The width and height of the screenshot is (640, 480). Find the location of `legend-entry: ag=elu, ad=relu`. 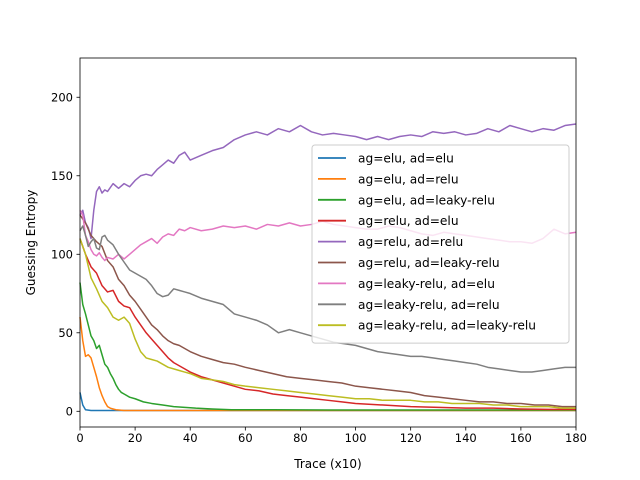

legend-entry: ag=elu, ad=relu is located at coordinates (408, 179).